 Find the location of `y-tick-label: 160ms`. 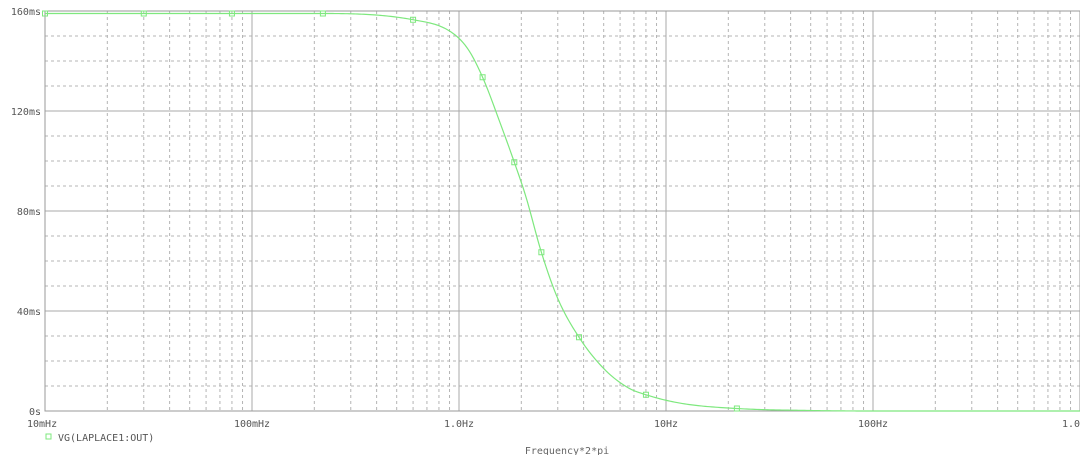

y-tick-label: 160ms is located at coordinates (26, 12).